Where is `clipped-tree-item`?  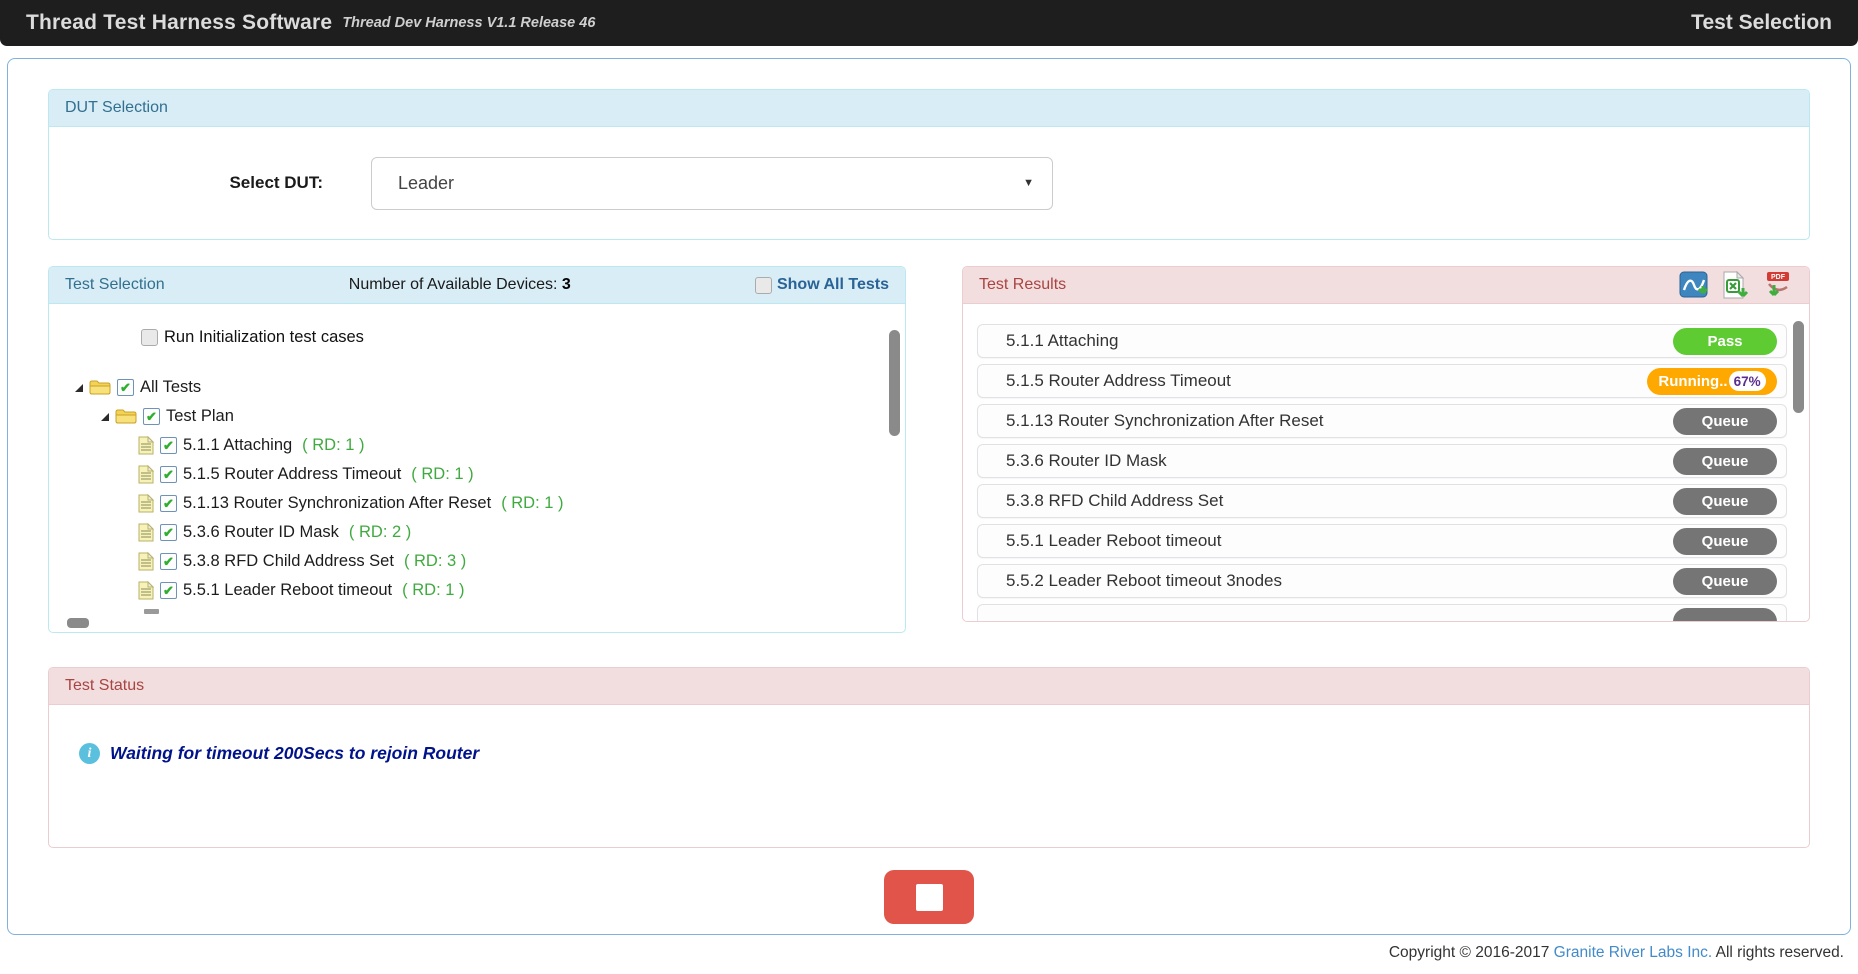 clipped-tree-item is located at coordinates (151, 611).